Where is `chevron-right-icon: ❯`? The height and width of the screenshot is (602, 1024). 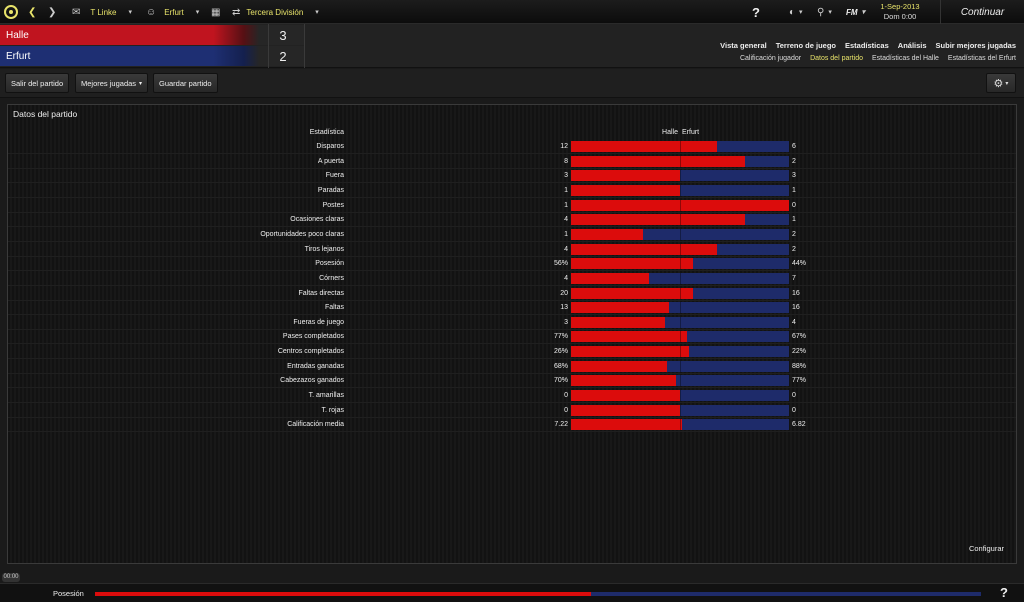 chevron-right-icon: ❯ is located at coordinates (52, 12).